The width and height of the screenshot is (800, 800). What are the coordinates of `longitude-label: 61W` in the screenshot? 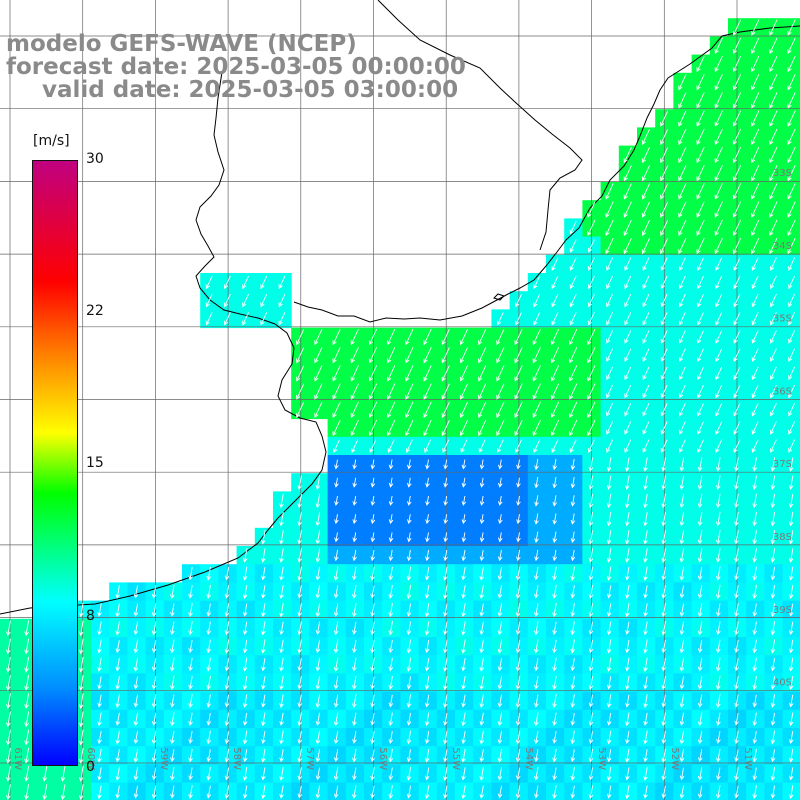 It's located at (17, 758).